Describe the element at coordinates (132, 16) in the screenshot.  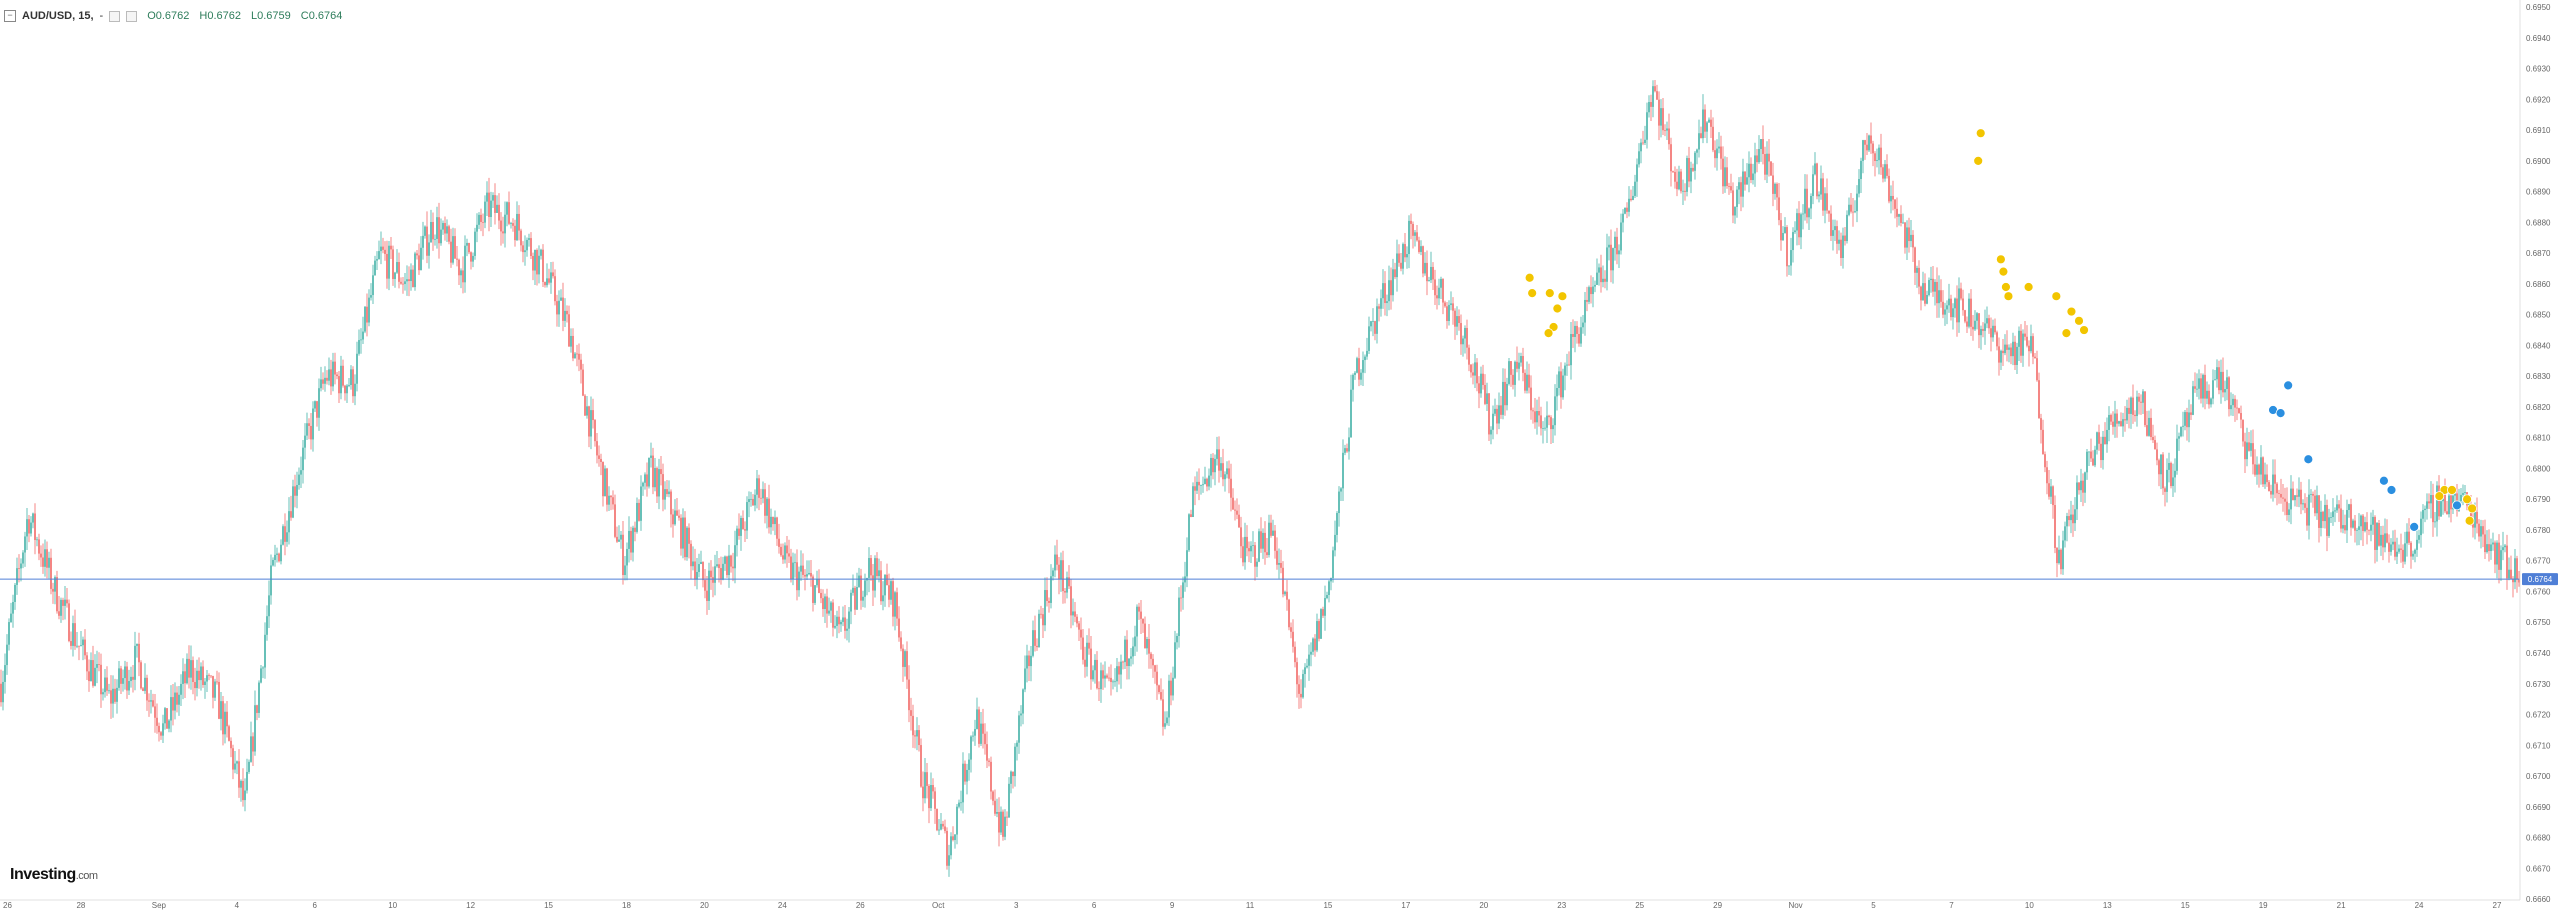
I see `close-icon` at that location.